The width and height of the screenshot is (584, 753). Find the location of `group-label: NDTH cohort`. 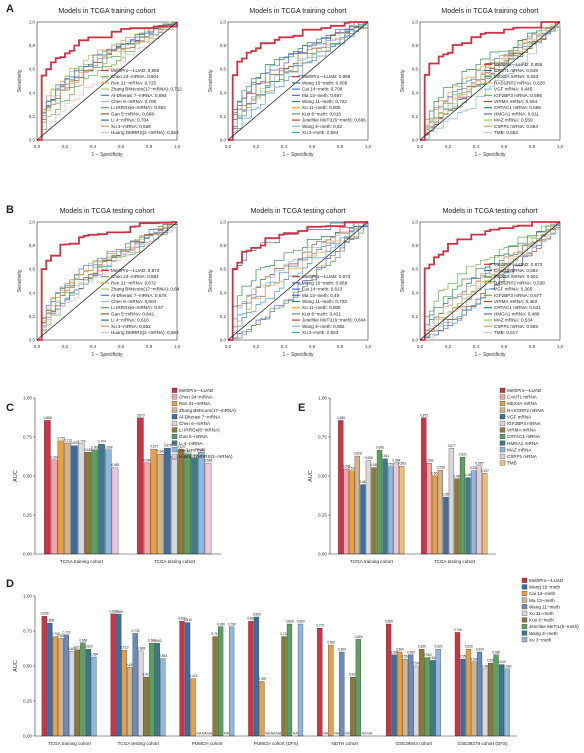

group-label: NDTH cohort is located at coordinates (345, 743).